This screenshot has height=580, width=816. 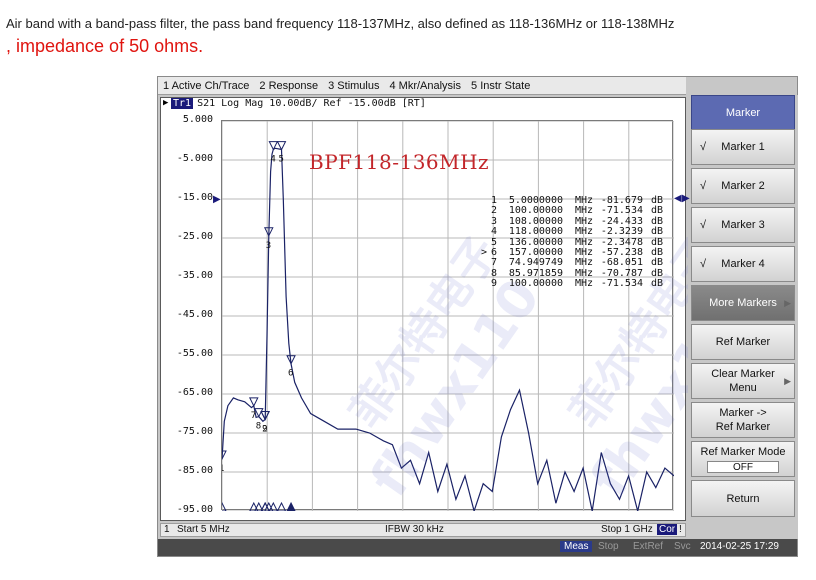 What do you see at coordinates (787, 303) in the screenshot?
I see `submenu-arrow-icon: ▶` at bounding box center [787, 303].